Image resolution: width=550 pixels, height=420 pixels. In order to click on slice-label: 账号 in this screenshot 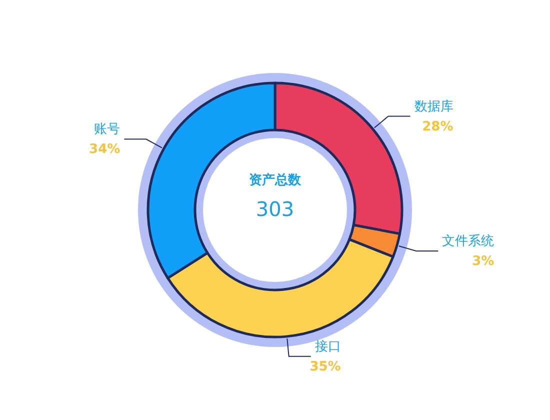, I will do `click(107, 130)`.